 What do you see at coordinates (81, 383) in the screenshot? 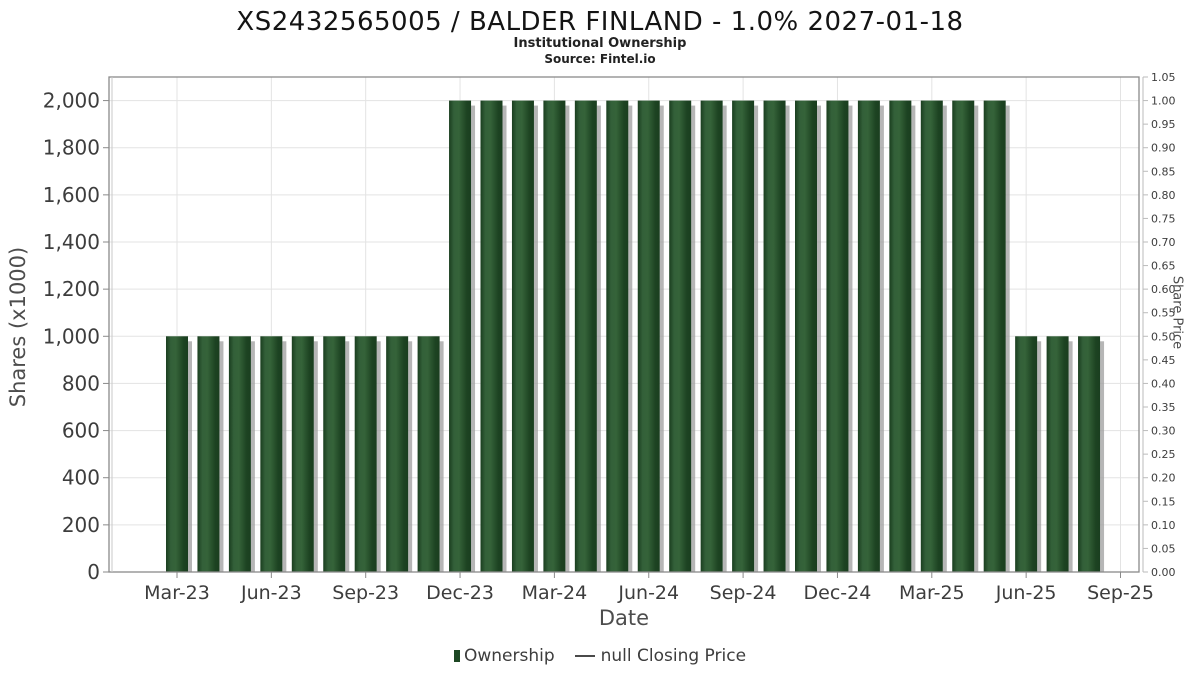
I see `left-tick-label: 800` at bounding box center [81, 383].